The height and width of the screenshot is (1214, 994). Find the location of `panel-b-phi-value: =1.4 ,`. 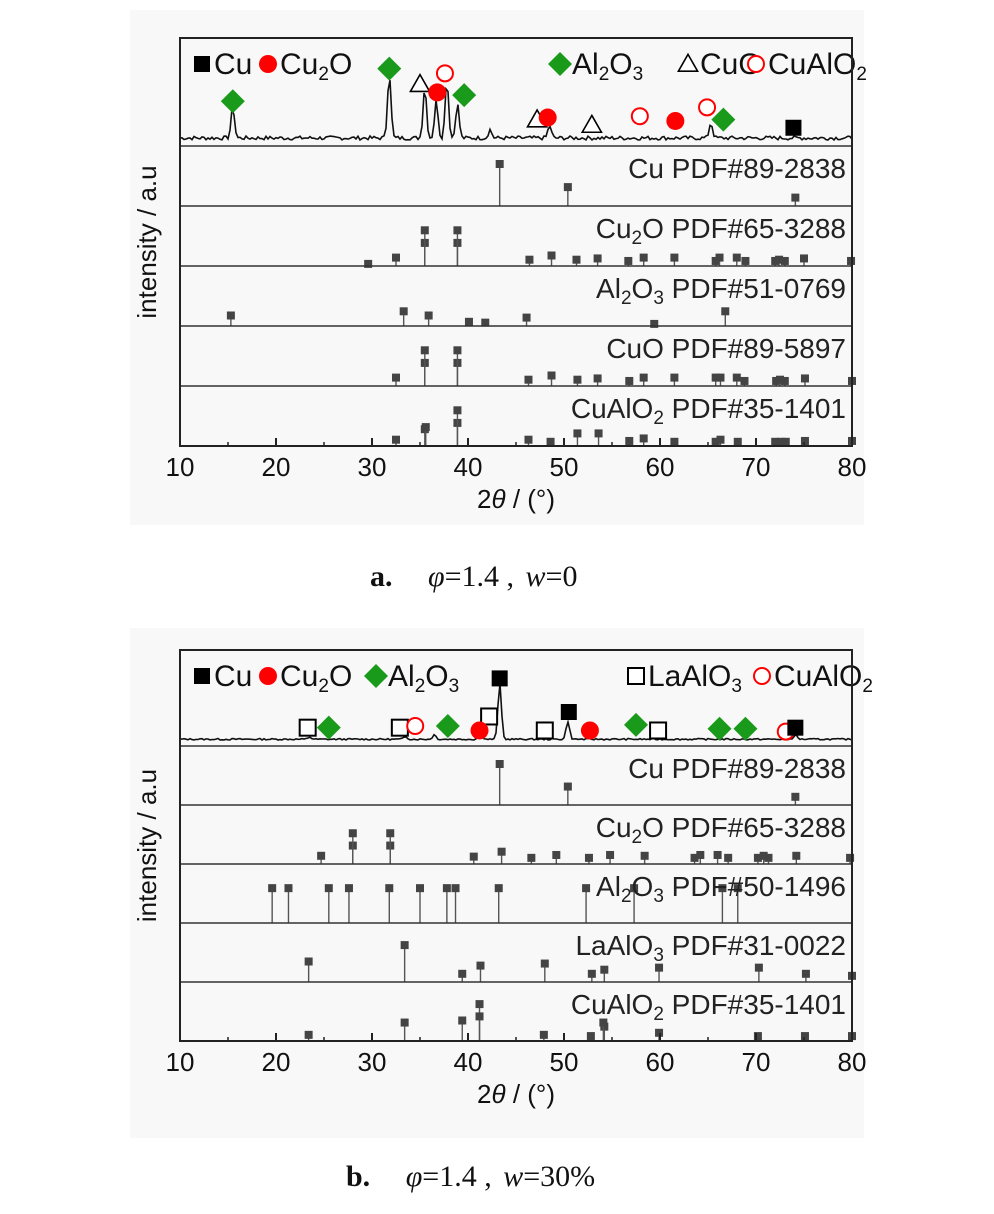

panel-b-phi-value: =1.4 , is located at coordinates (456, 1176).